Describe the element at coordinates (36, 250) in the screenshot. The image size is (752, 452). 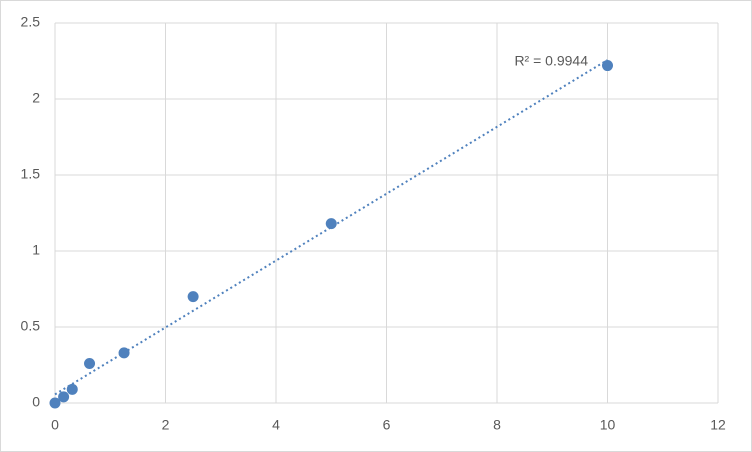
I see `y-tick-label: 1` at that location.